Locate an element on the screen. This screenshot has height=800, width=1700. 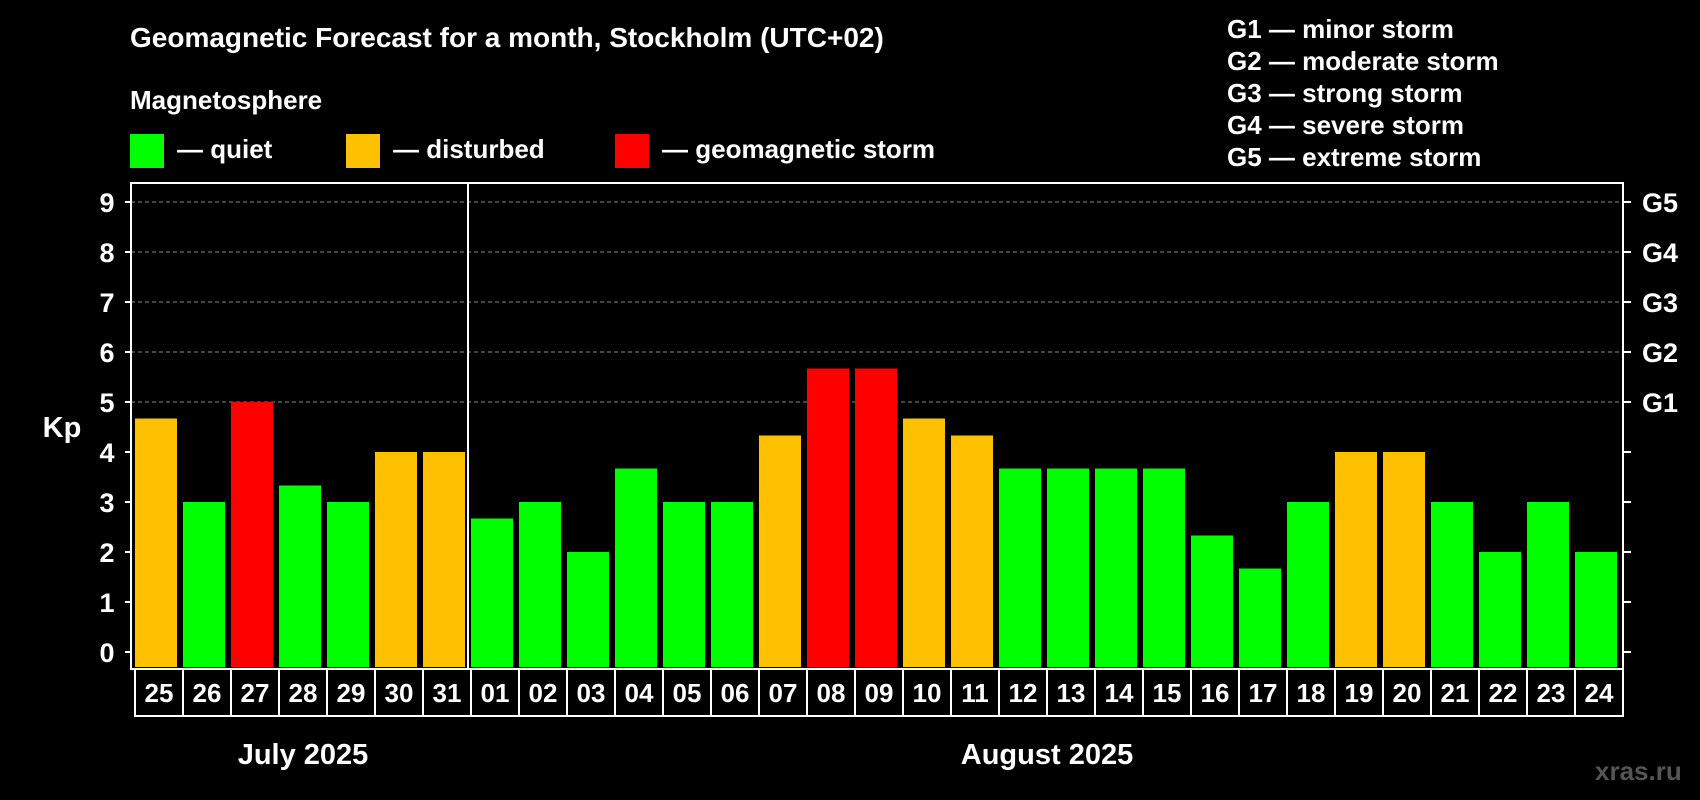
date-label: 08 is located at coordinates (831, 693).